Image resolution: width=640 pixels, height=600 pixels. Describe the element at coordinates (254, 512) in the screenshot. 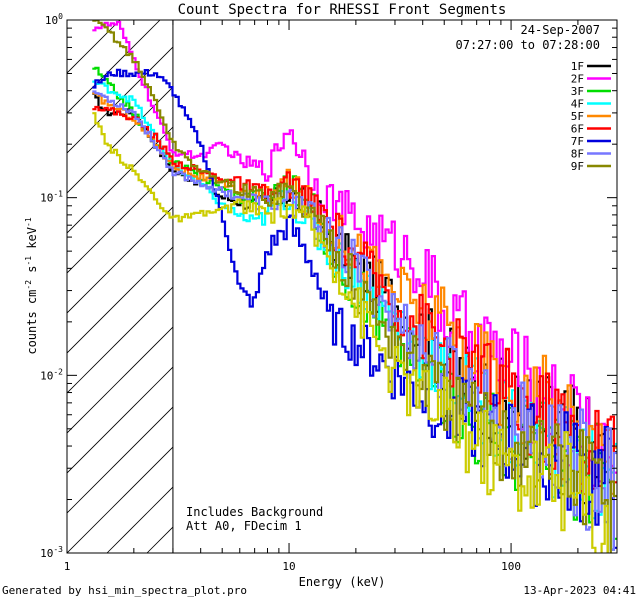

I see `annotation-background: Includes Background` at that location.